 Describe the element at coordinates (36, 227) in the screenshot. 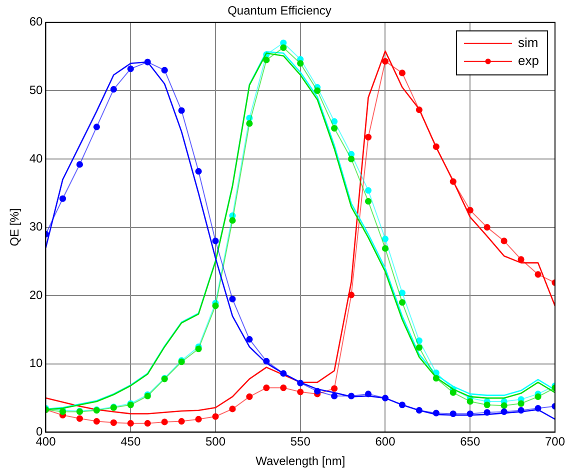

I see `y-tick-label: 30` at that location.